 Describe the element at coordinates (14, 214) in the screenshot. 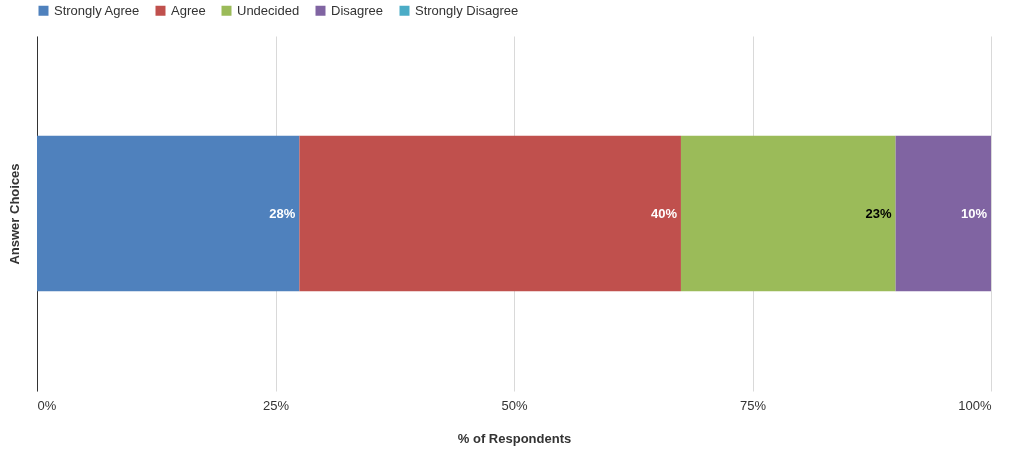

I see `y-axis-title: Answer Choices` at that location.